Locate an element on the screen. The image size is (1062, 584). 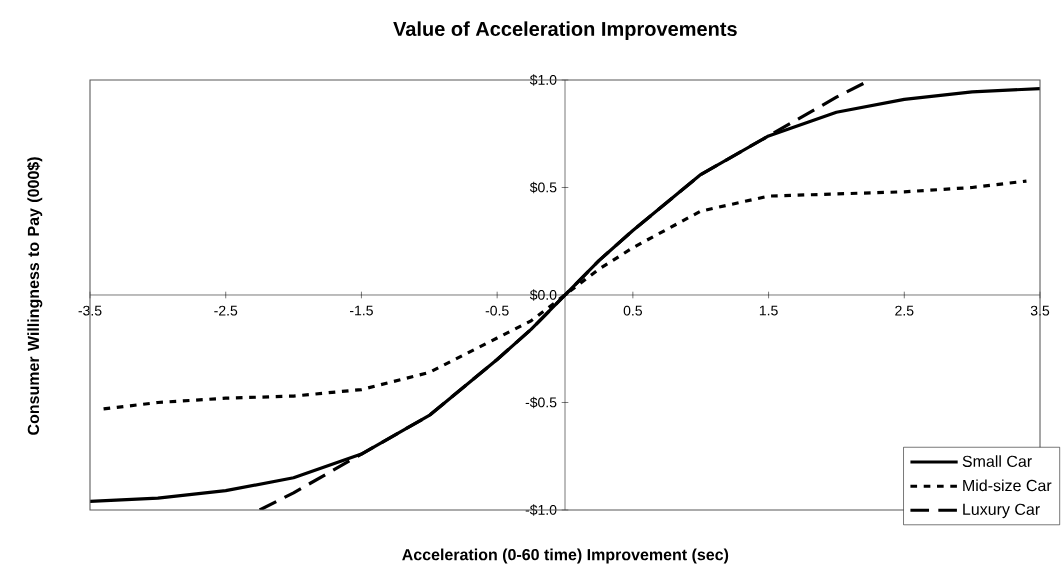
x-tick-label: -2.5 is located at coordinates (226, 310).